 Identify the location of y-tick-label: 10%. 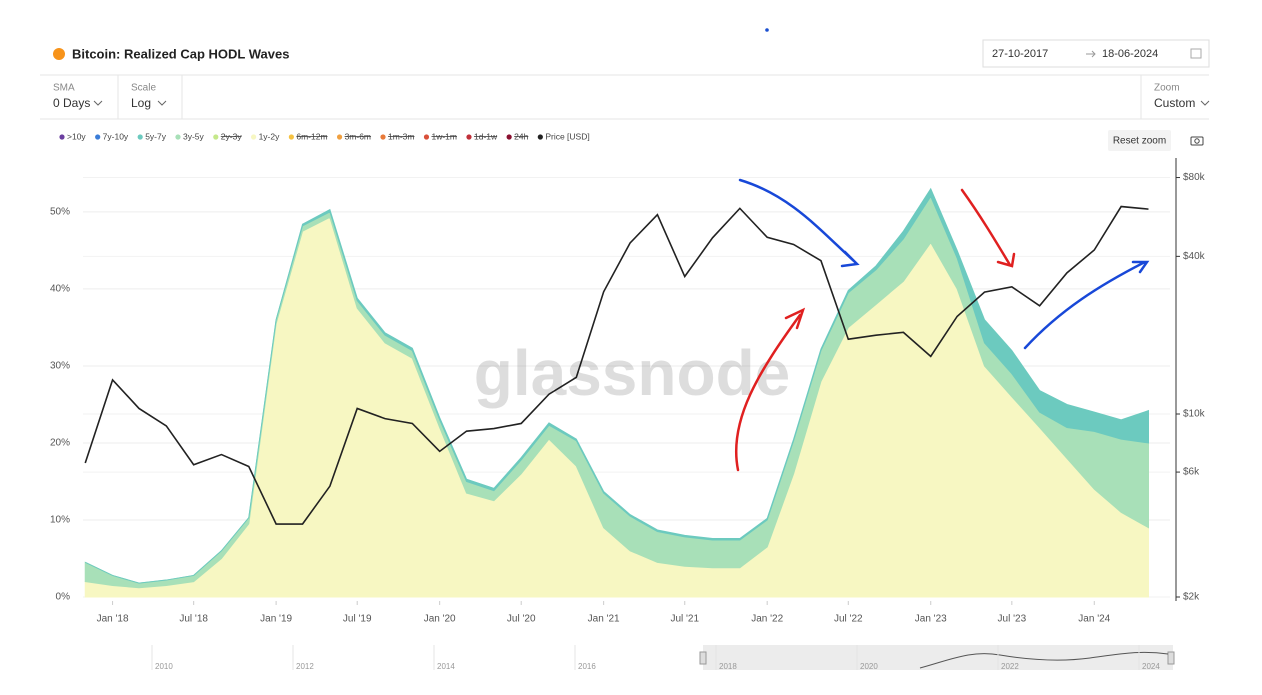
(60, 520).